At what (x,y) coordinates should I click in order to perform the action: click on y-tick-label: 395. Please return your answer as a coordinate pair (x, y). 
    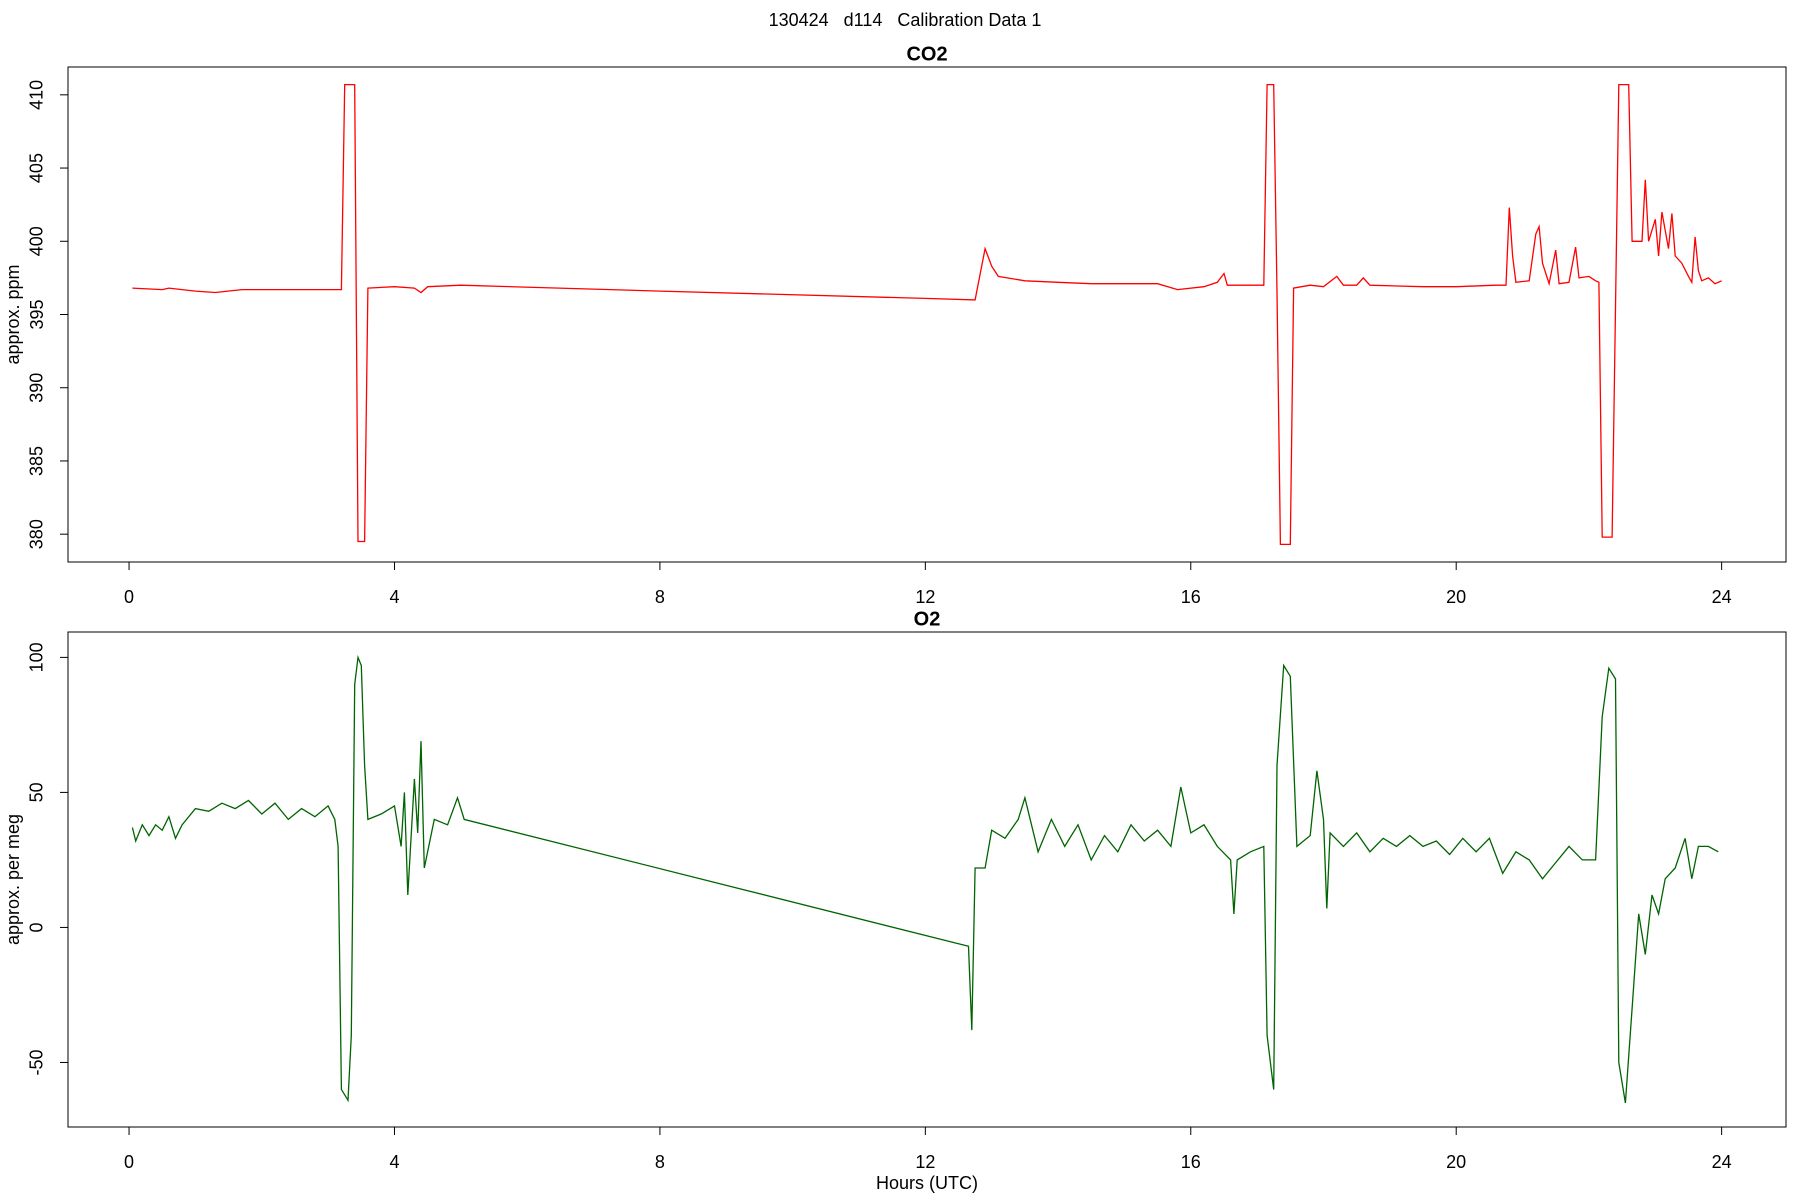
    Looking at the image, I should click on (37, 314).